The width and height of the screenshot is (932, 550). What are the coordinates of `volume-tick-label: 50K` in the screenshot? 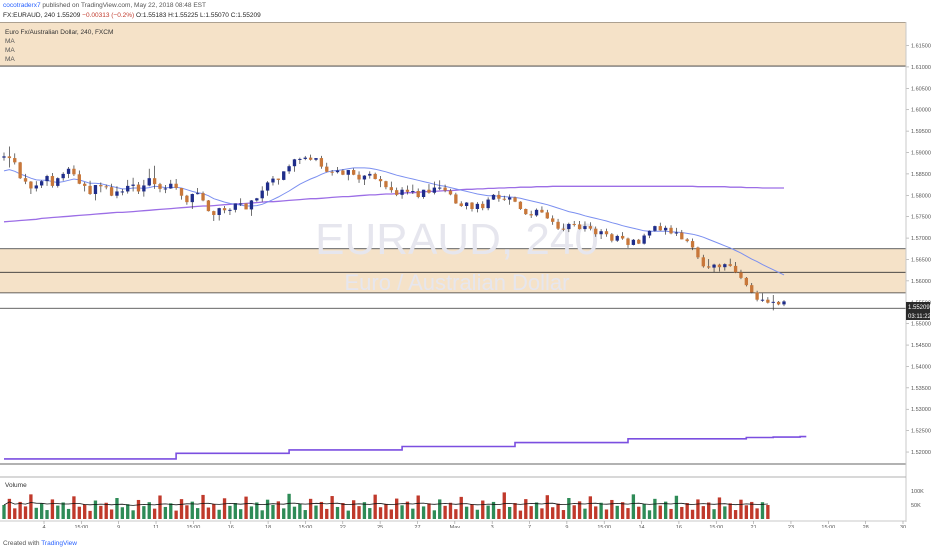 It's located at (916, 506).